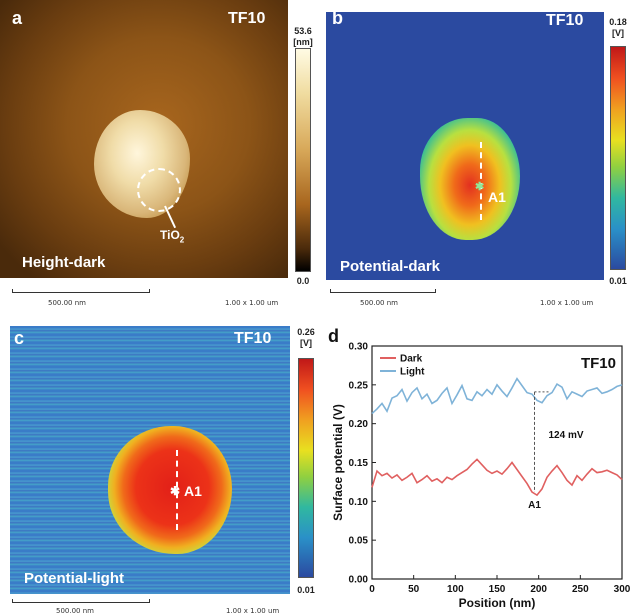 The image size is (634, 616). Describe the element at coordinates (75, 611) in the screenshot. I see `panel-c-scale-left: 500.00 nm` at that location.